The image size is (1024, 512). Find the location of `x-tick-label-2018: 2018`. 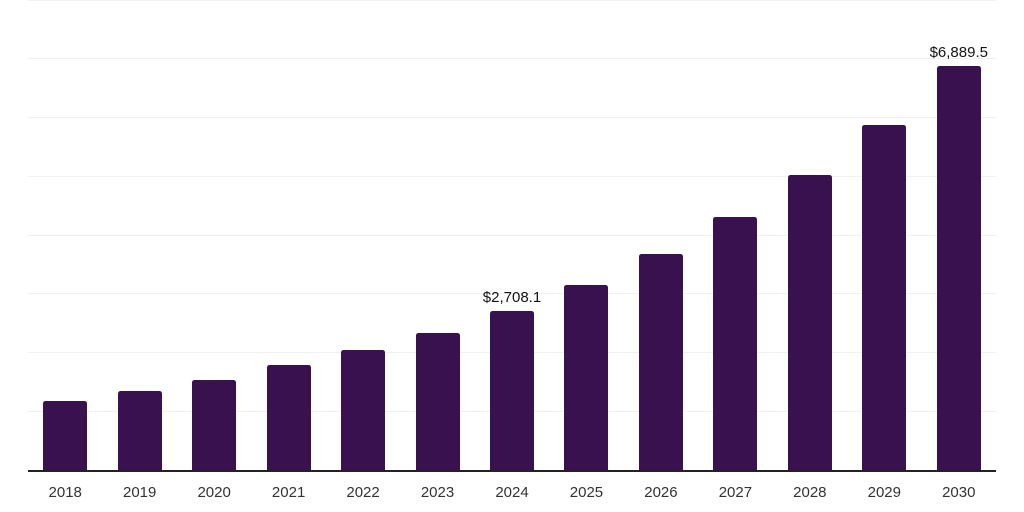

x-tick-label-2018: 2018 is located at coordinates (65, 492).